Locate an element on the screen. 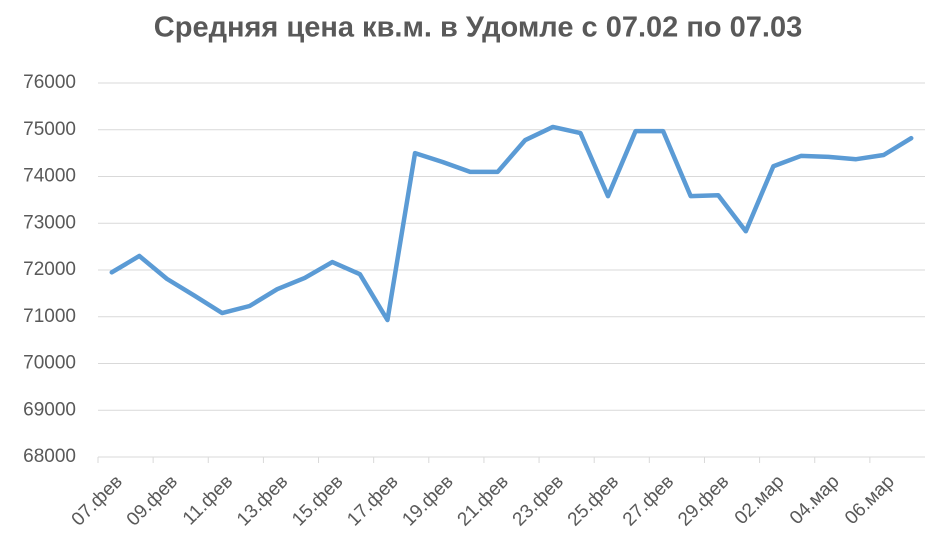 Image resolution: width=945 pixels, height=552 pixels. x-tick-label: 09.фев is located at coordinates (152, 500).